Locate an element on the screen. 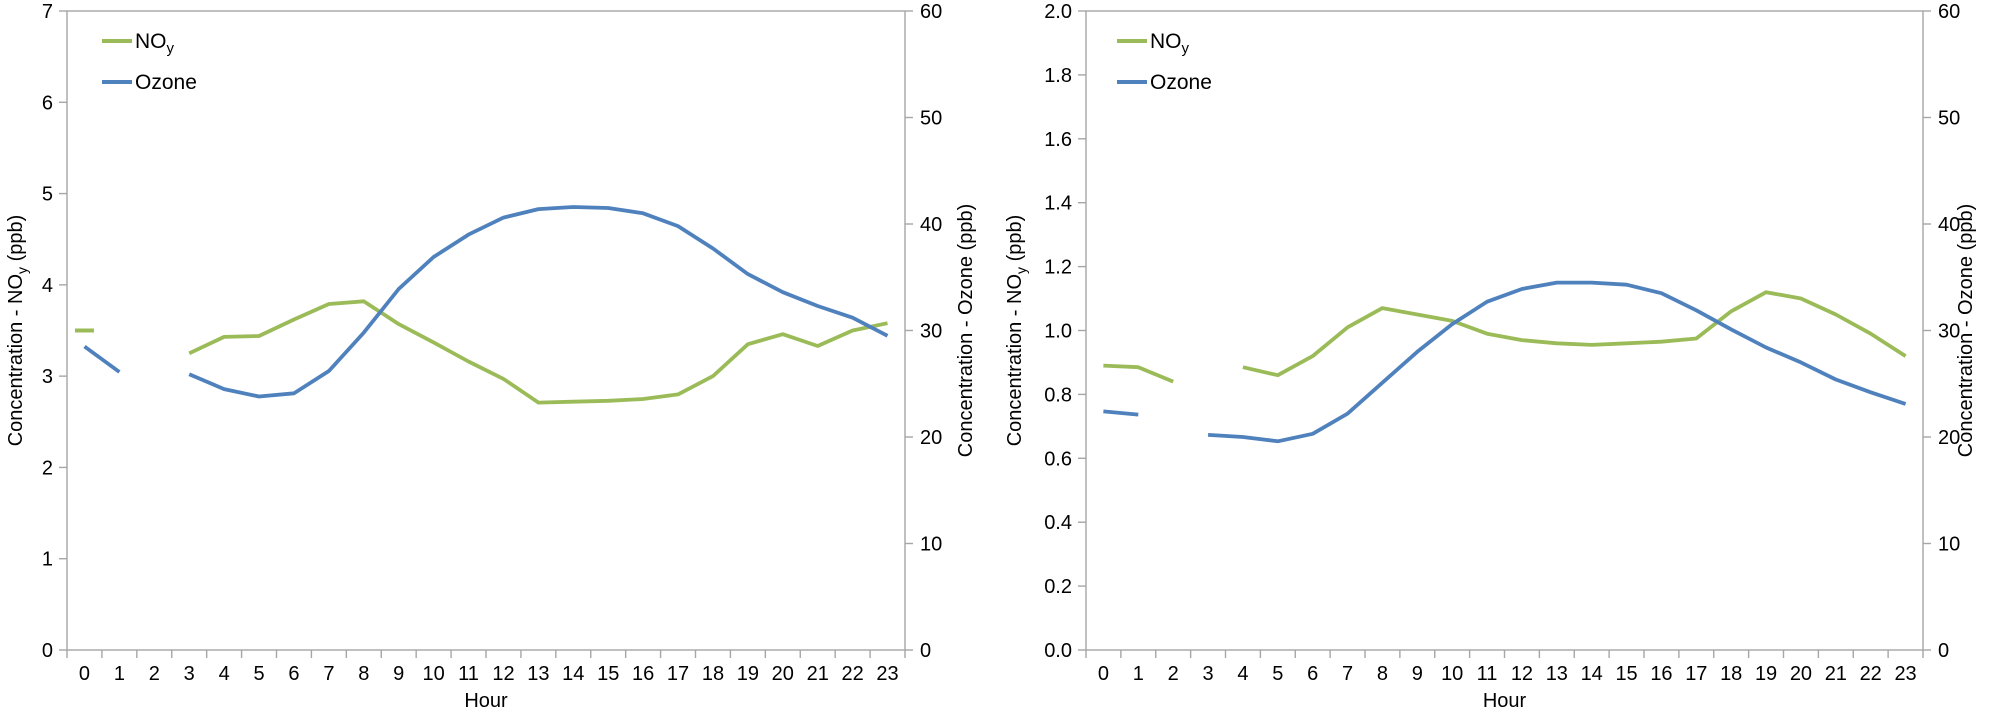  y-left-tick-label: 0.2 is located at coordinates (1058, 587).